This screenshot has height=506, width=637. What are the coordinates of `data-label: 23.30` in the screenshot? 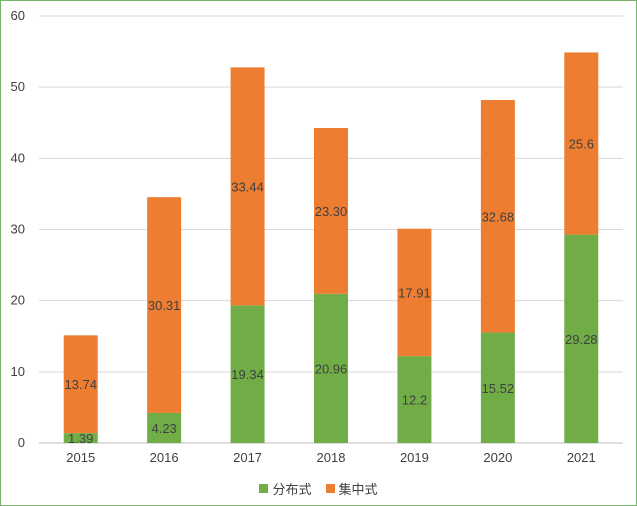 It's located at (331, 211).